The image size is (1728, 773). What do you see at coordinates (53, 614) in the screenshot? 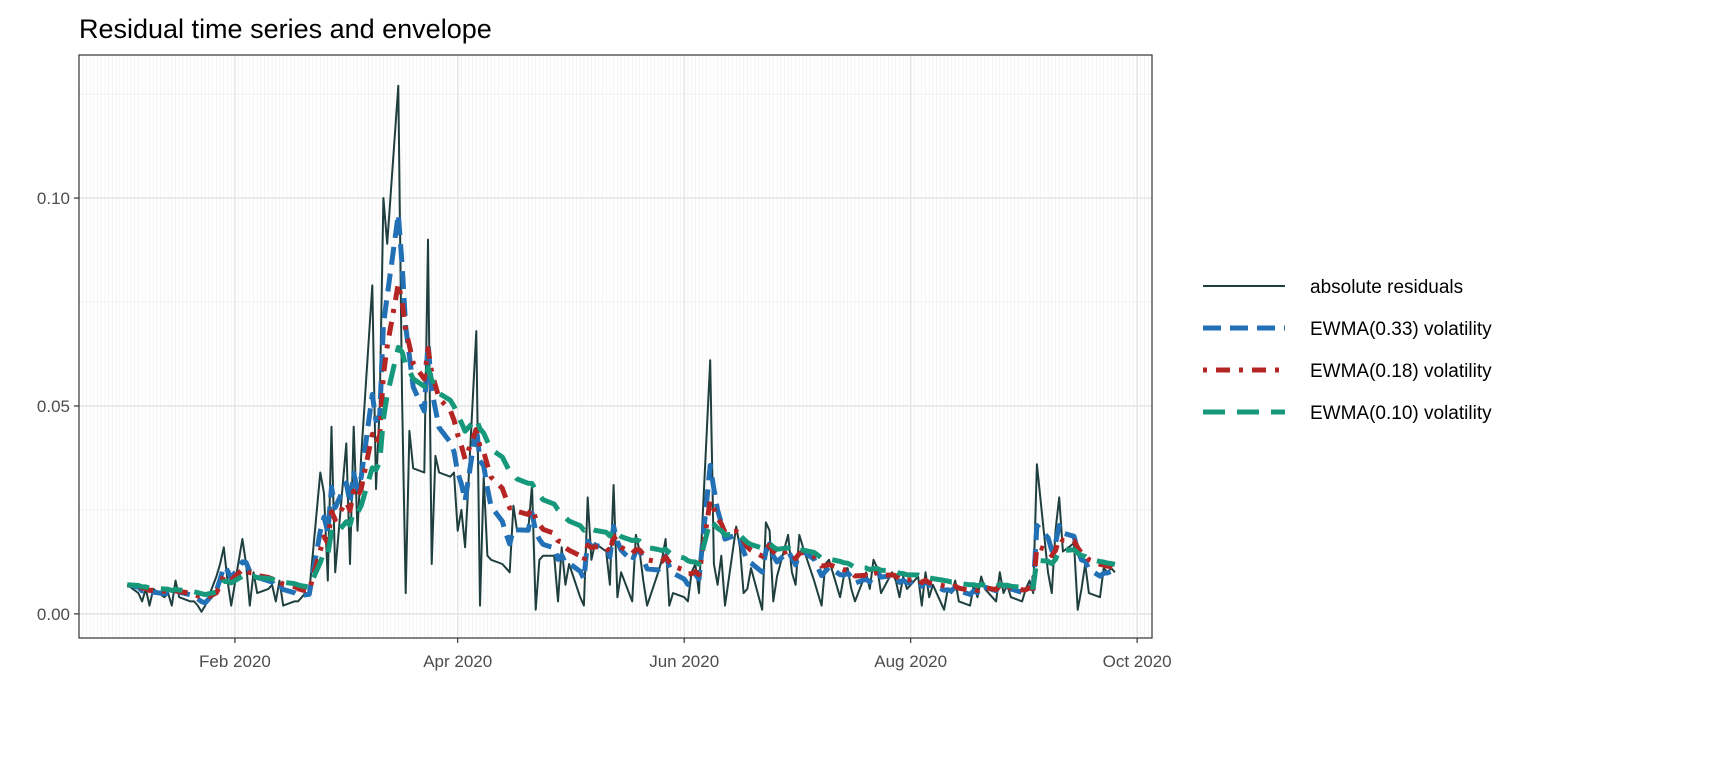
I see `y-tick-label: 0.00` at bounding box center [53, 614].